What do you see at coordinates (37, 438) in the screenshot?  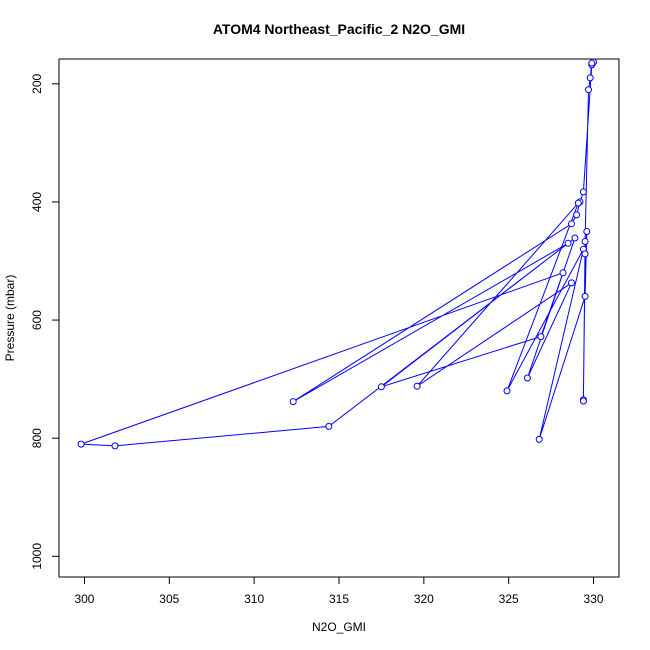 I see `y-tick-label: 800` at bounding box center [37, 438].